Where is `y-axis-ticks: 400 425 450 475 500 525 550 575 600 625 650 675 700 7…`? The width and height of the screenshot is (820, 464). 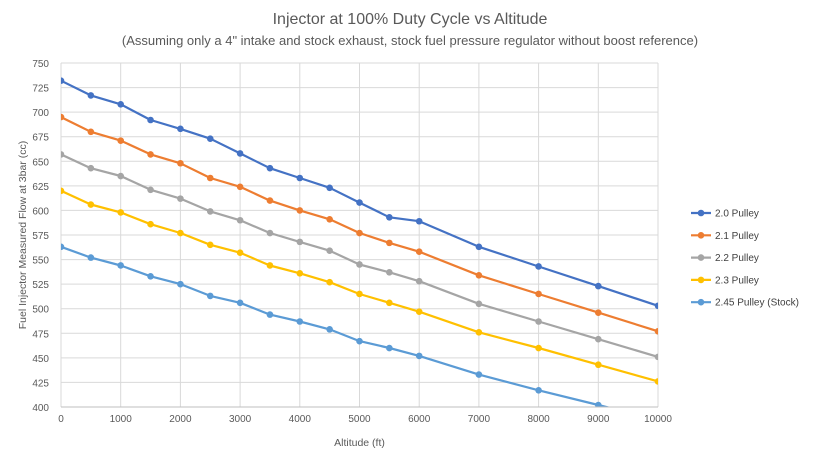 y-axis-ticks: 400 425 450 475 500 525 550 575 600 625 650 675 700 7… is located at coordinates (40, 236).